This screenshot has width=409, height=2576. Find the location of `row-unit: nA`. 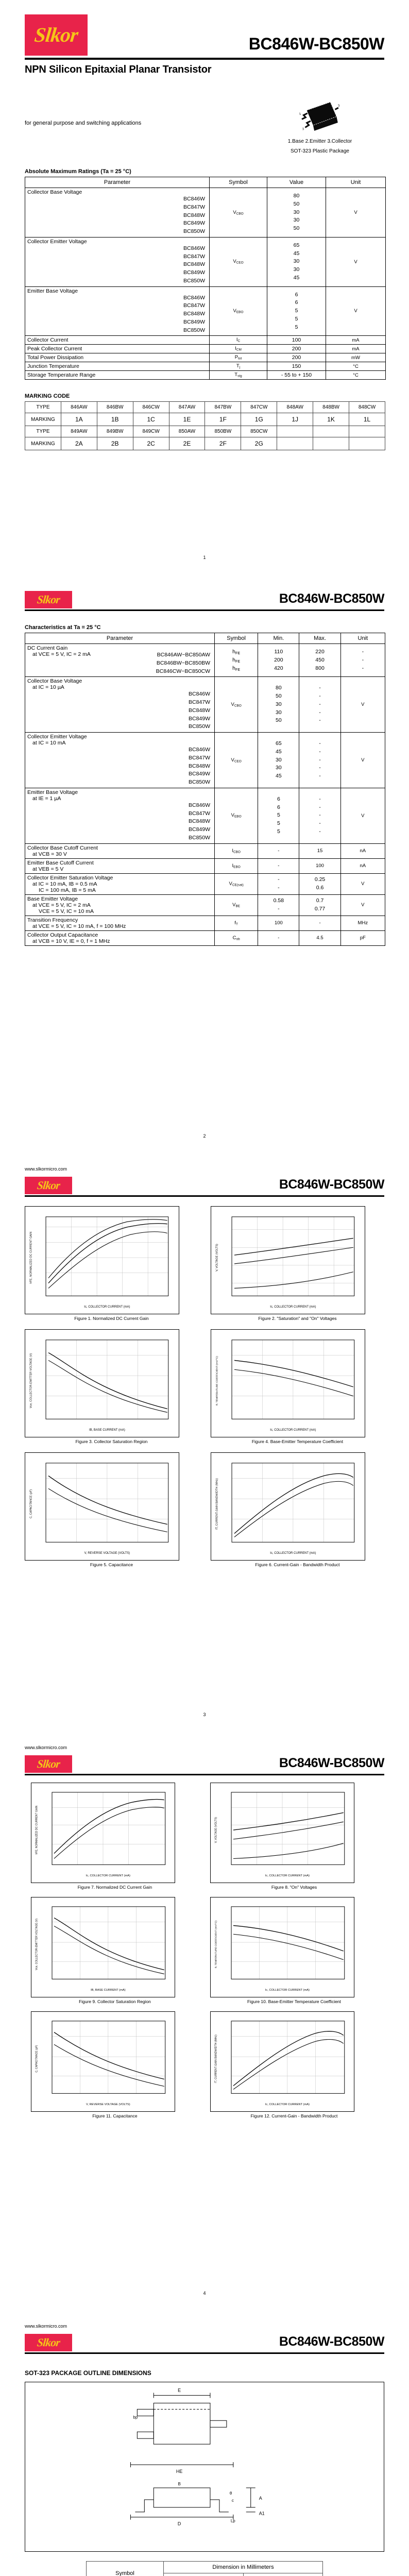

row-unit: nA is located at coordinates (363, 866).